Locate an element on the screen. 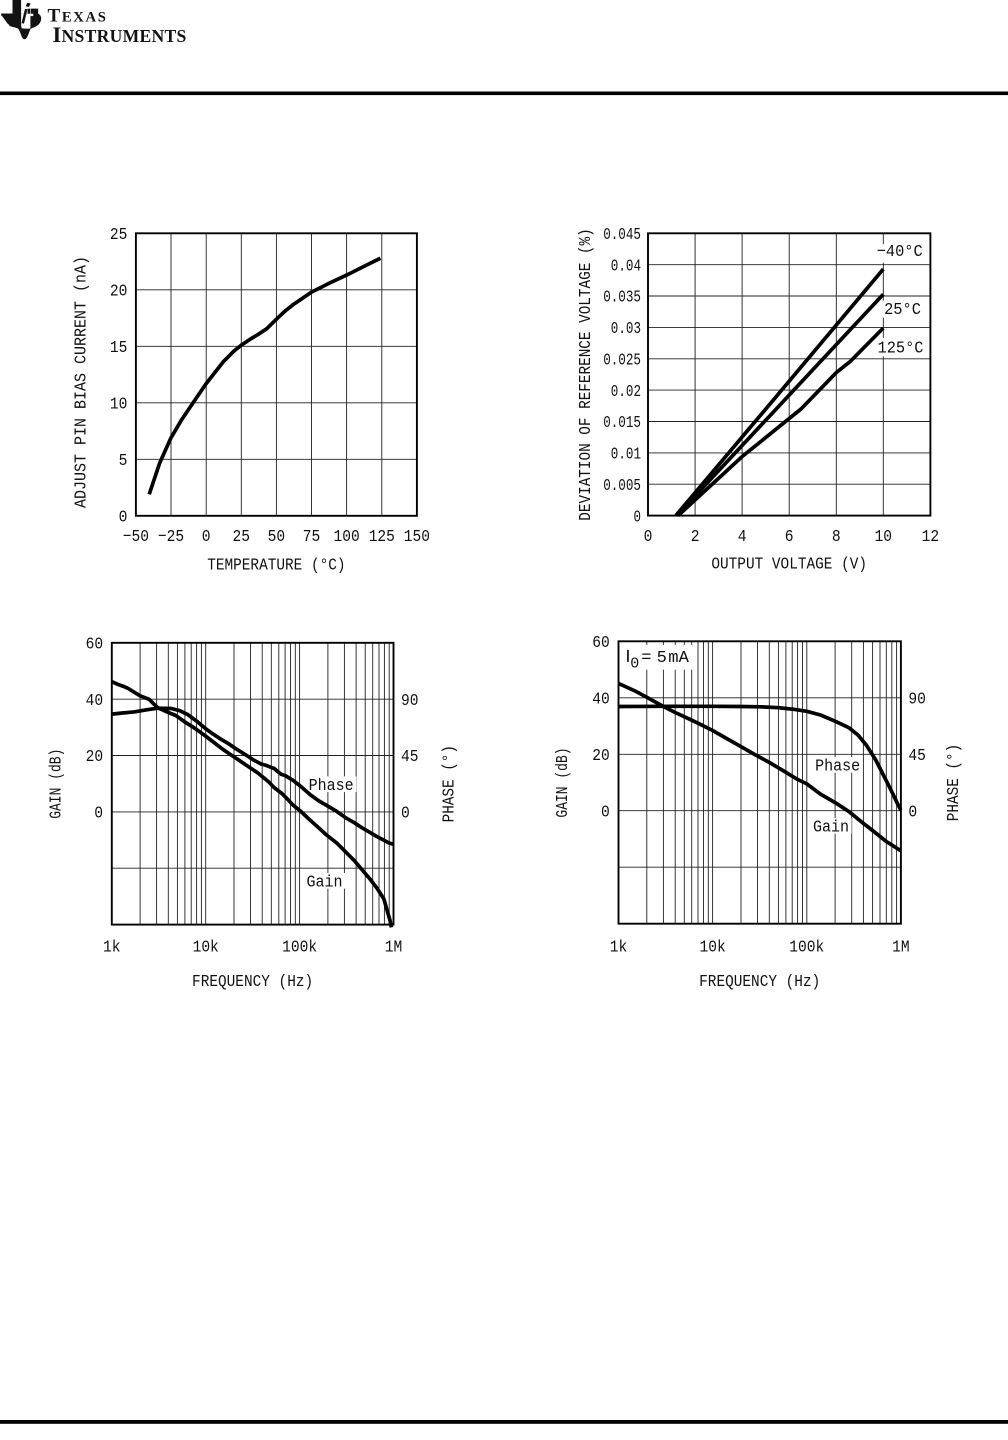 The image size is (1008, 1440). svg-text: 125 is located at coordinates (382, 537).